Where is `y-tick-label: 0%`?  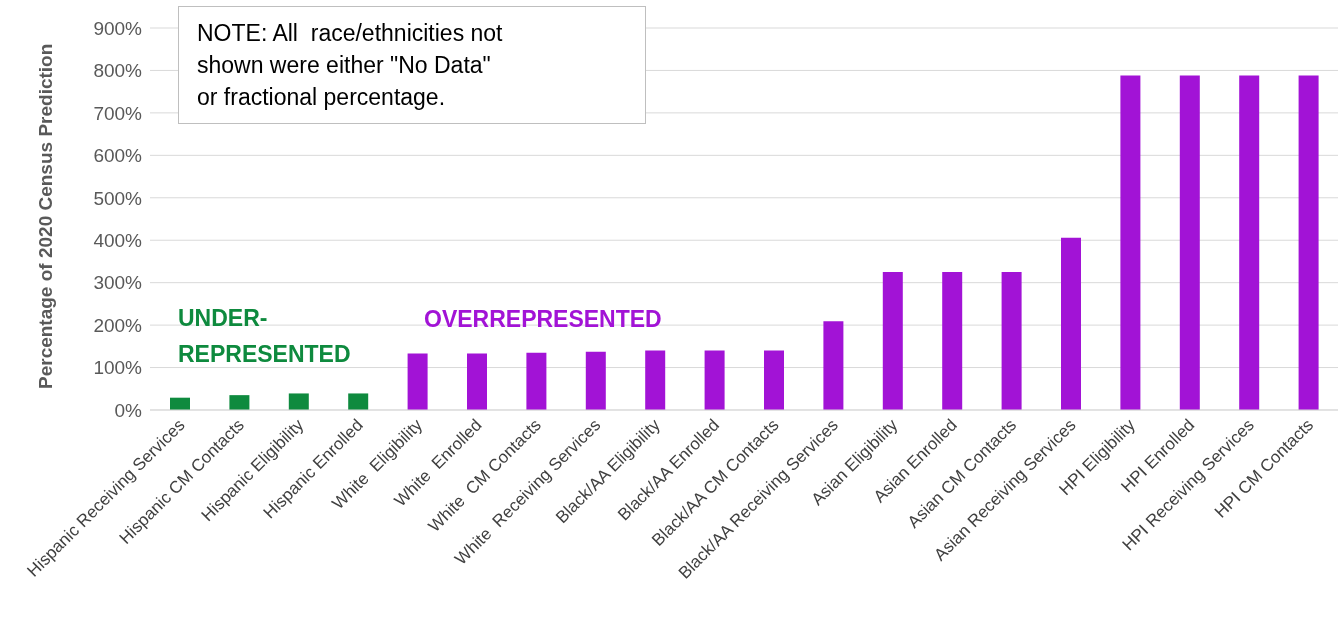 y-tick-label: 0% is located at coordinates (128, 410).